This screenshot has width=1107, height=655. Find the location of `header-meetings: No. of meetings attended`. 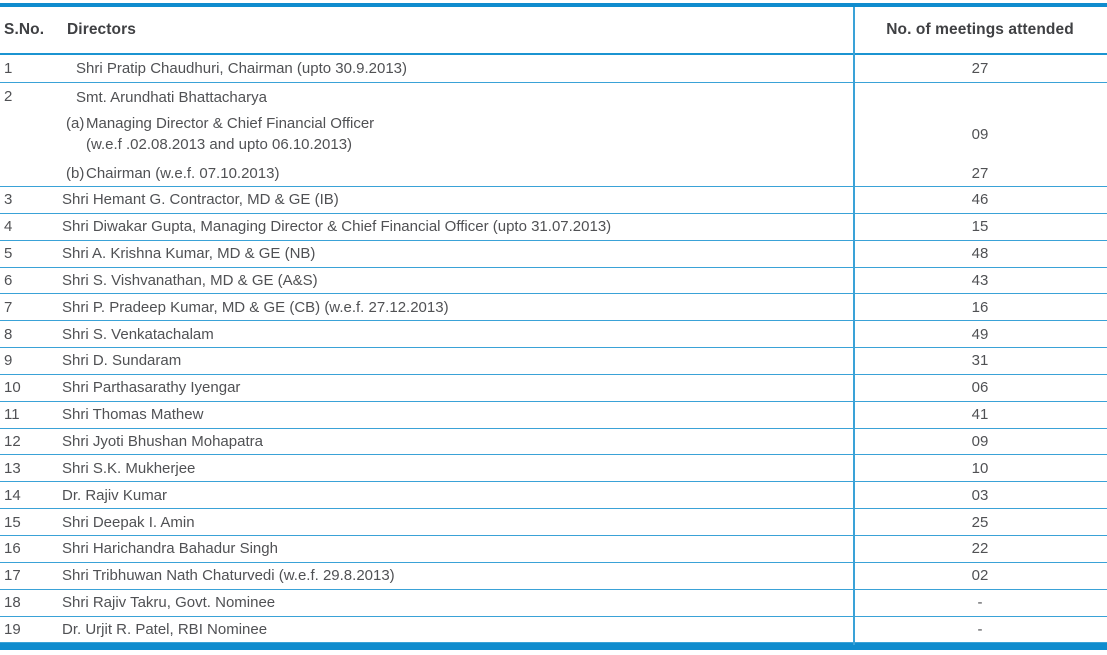

header-meetings: No. of meetings attended is located at coordinates (980, 29).